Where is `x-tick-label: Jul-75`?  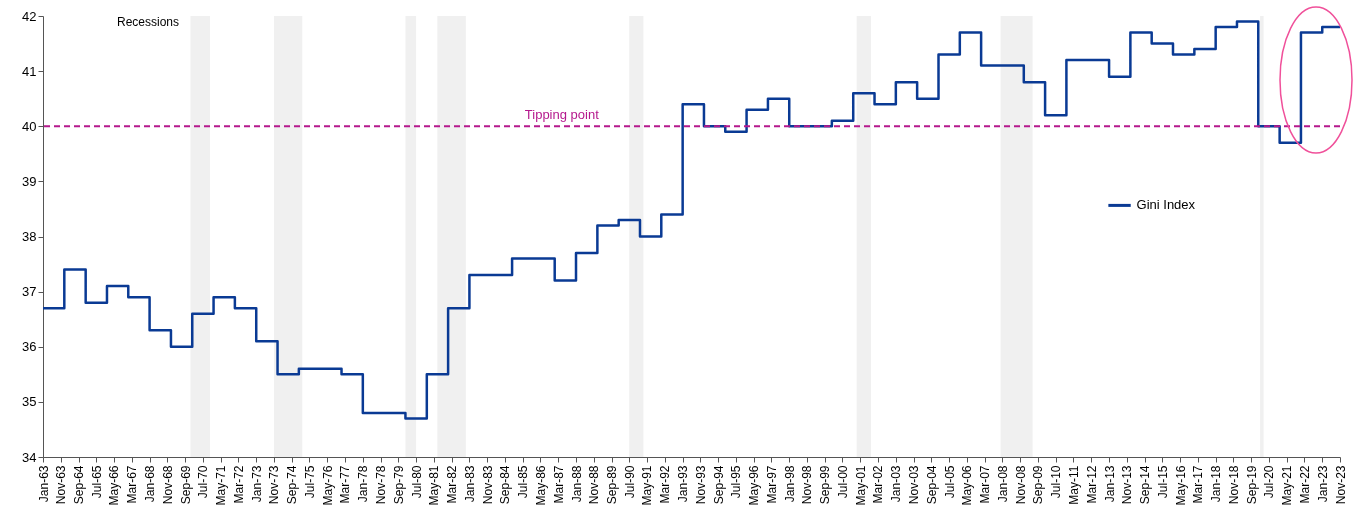
x-tick-label: Jul-75 is located at coordinates (309, 482).